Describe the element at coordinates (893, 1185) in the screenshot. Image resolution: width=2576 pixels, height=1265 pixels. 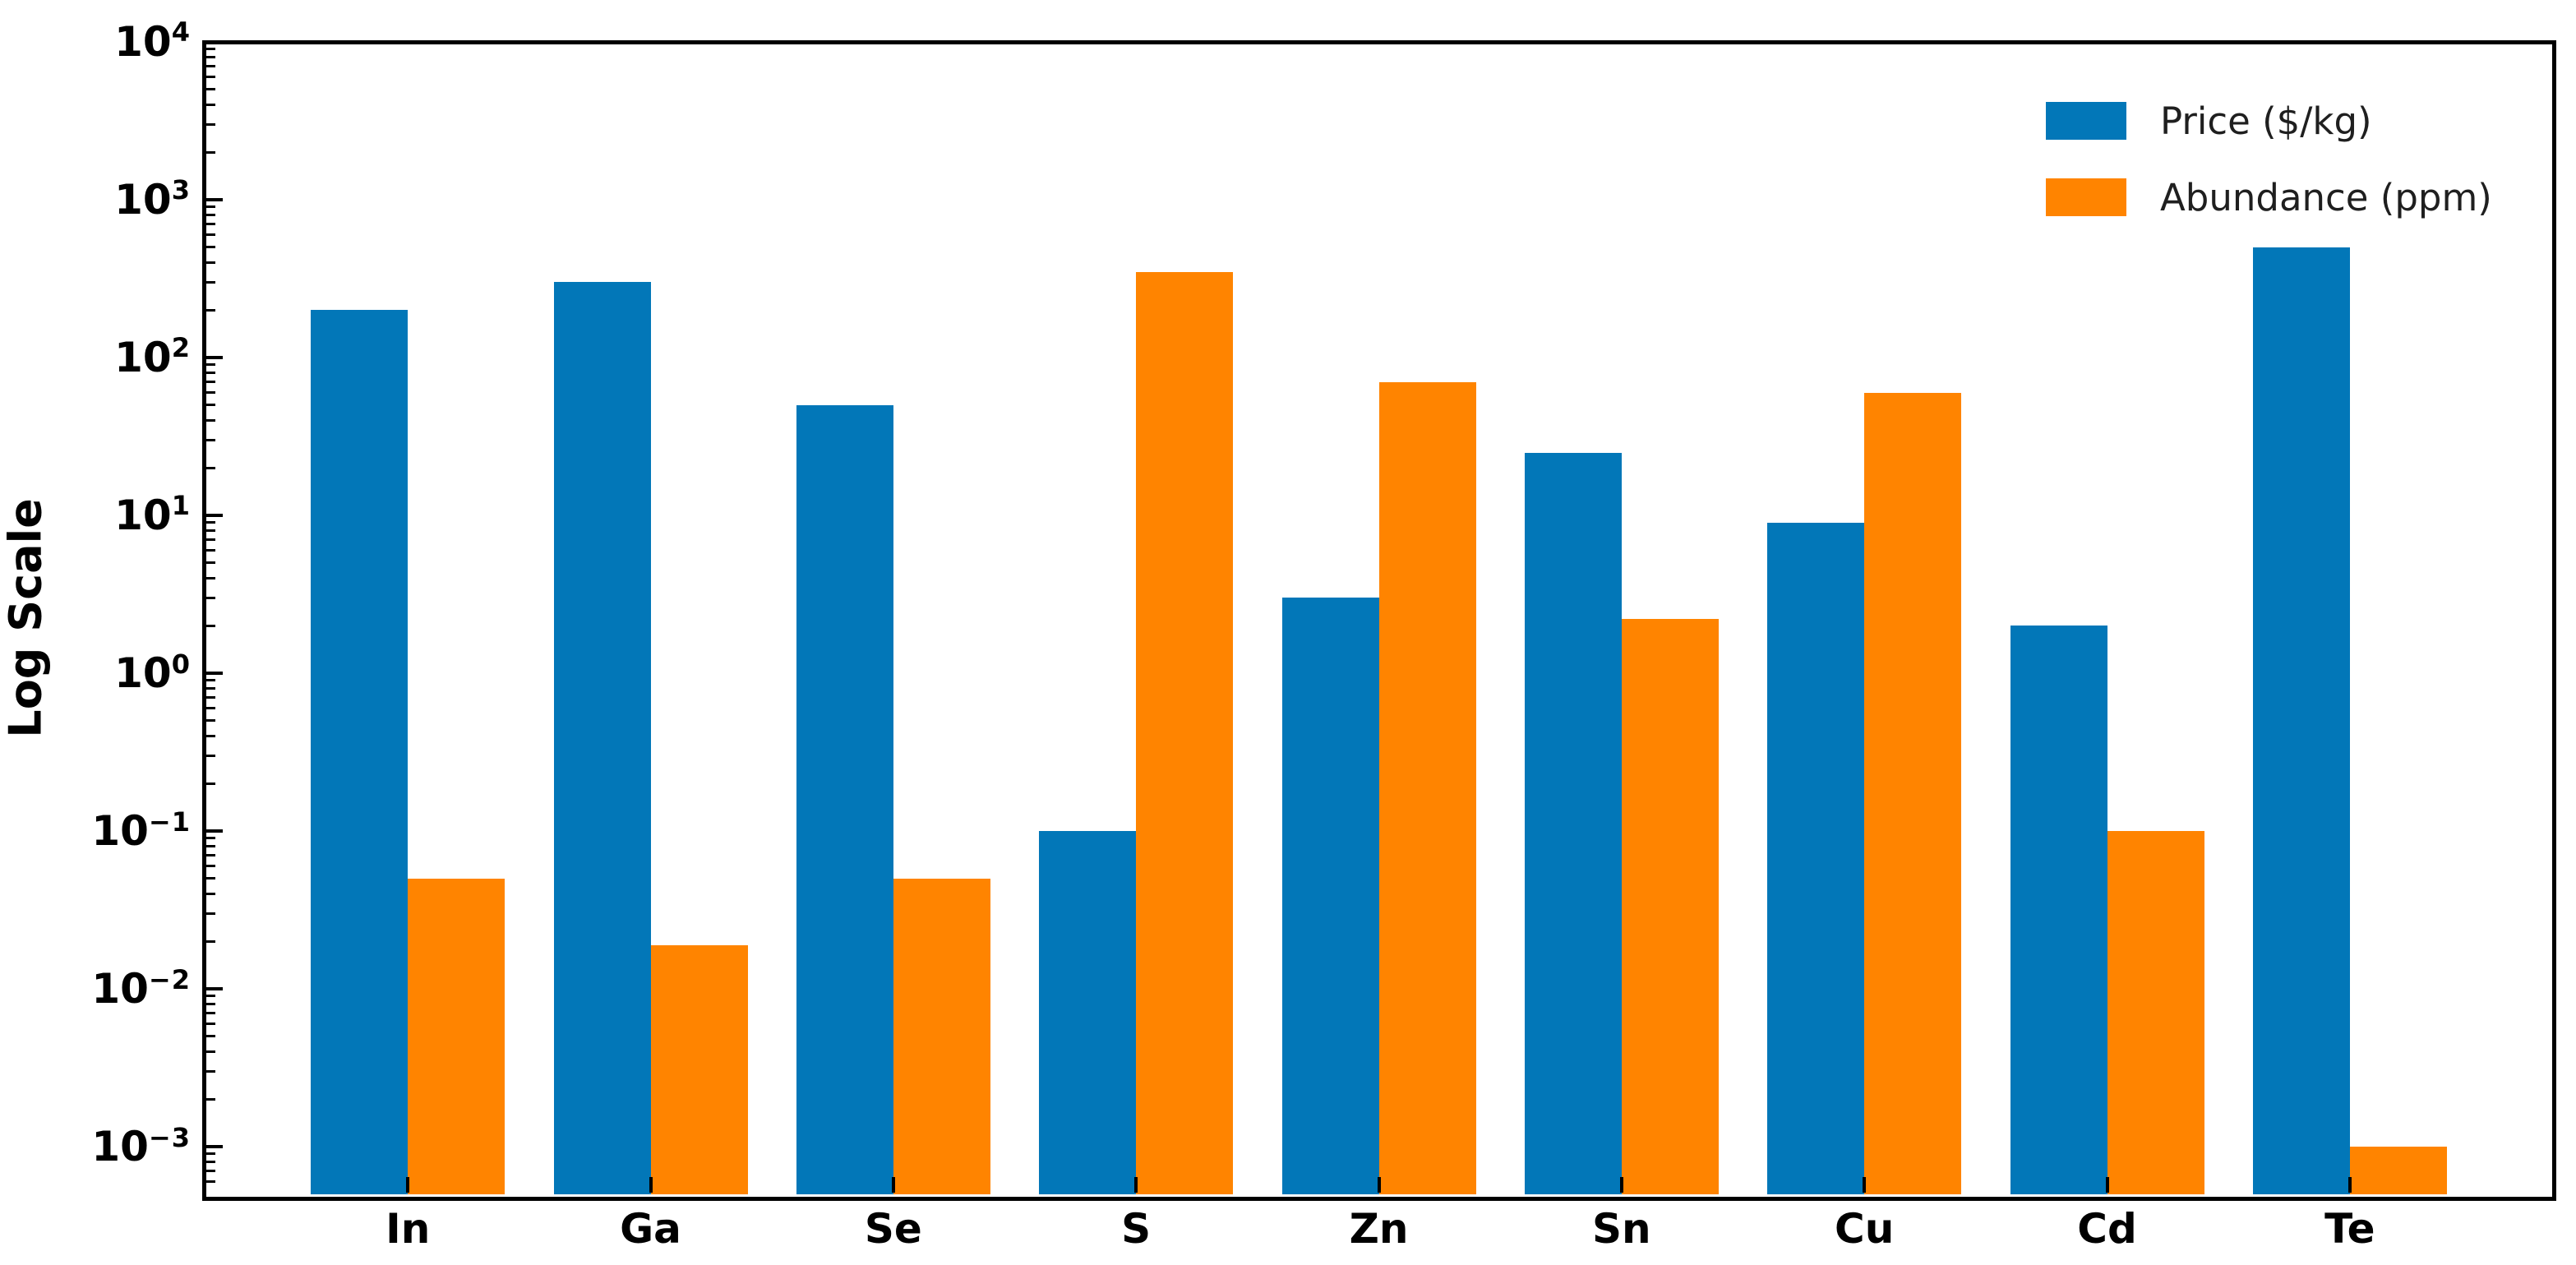
I see `x-tick-Se` at that location.